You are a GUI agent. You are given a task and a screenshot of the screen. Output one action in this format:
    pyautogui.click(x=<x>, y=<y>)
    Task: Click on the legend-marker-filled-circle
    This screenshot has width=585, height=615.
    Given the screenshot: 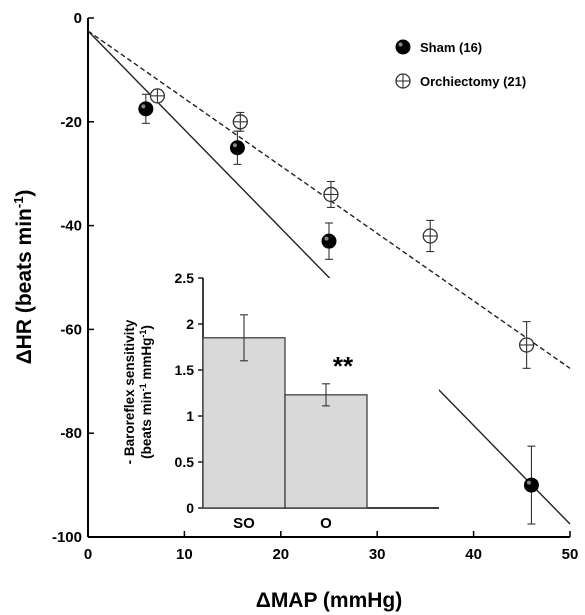 What is the action you would take?
    pyautogui.click(x=403, y=47)
    